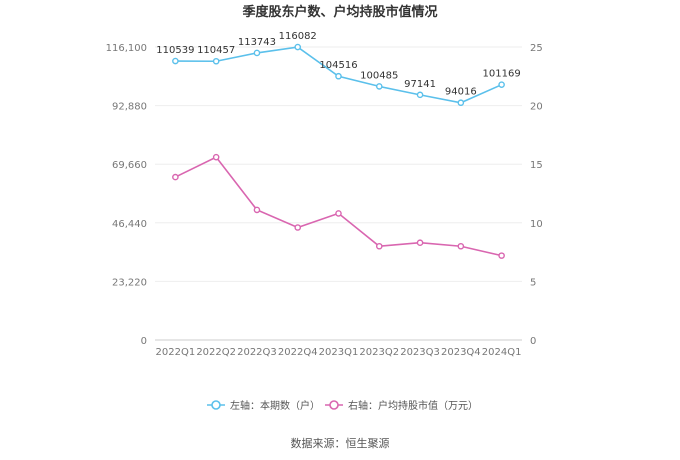 The width and height of the screenshot is (680, 460). What do you see at coordinates (340, 443) in the screenshot?
I see `source-note: 数据来源：恒生聚源` at bounding box center [340, 443].